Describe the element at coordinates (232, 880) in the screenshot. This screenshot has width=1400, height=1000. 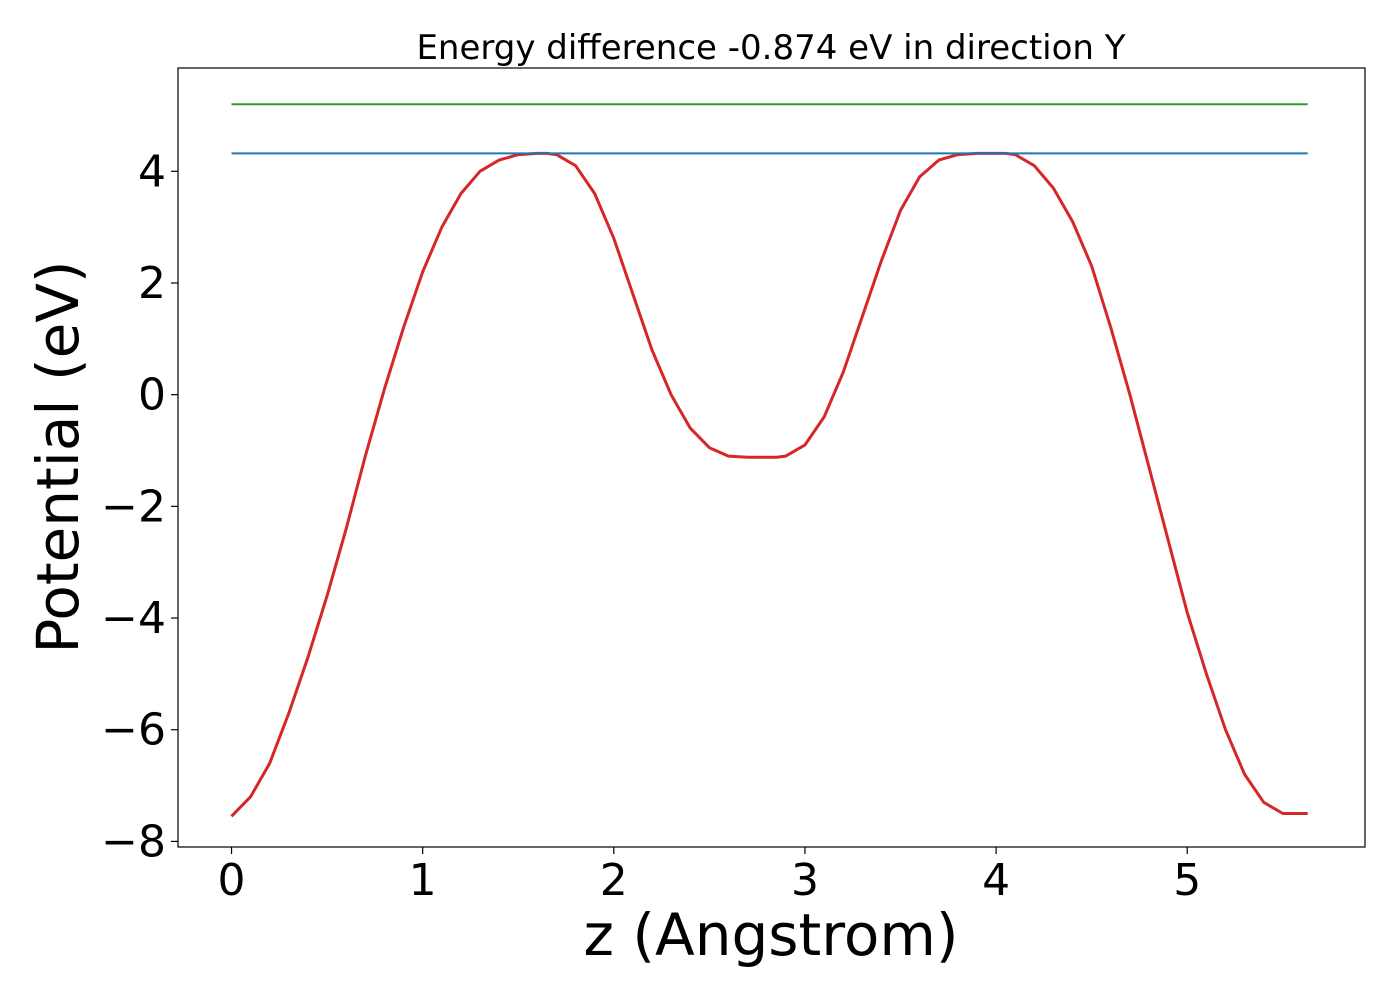
I see `x-tick-label: 0` at that location.